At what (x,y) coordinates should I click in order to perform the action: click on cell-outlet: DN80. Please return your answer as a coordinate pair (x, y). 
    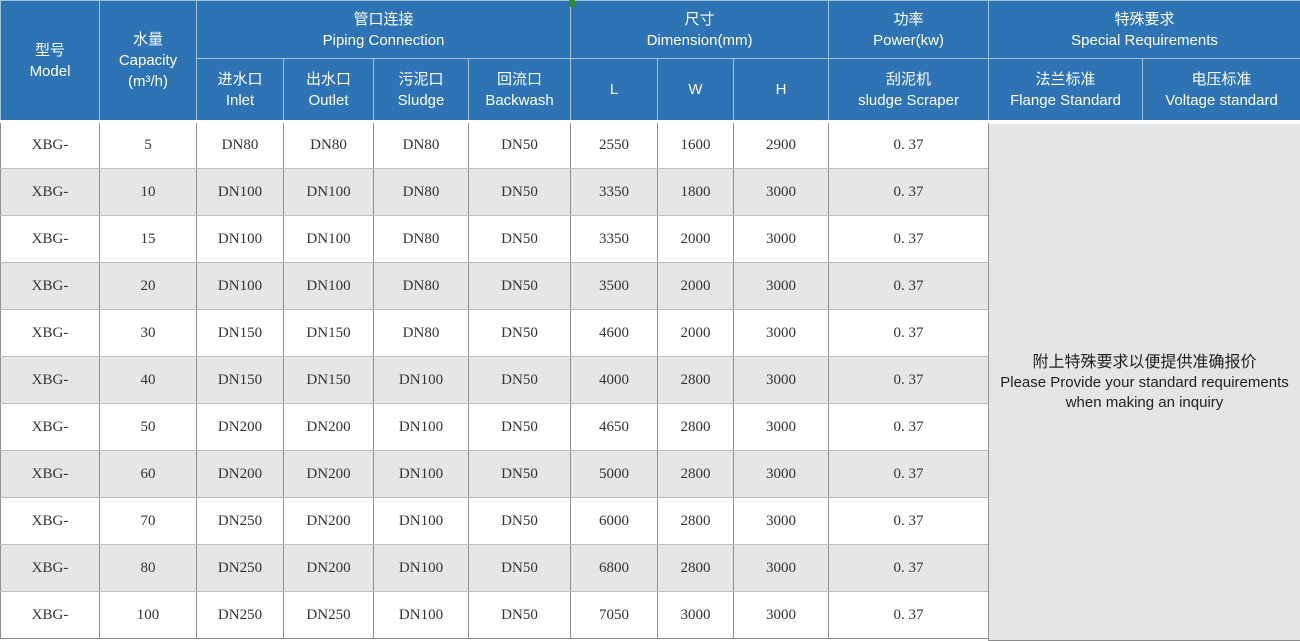
    Looking at the image, I should click on (328, 145).